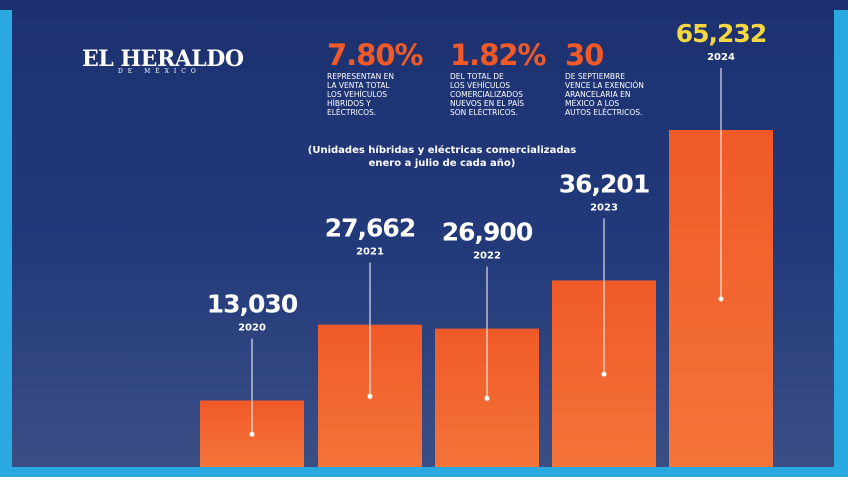 The width and height of the screenshot is (848, 477). What do you see at coordinates (352, 112) in the screenshot?
I see `stat-line: ELÉCTRICOS.` at bounding box center [352, 112].